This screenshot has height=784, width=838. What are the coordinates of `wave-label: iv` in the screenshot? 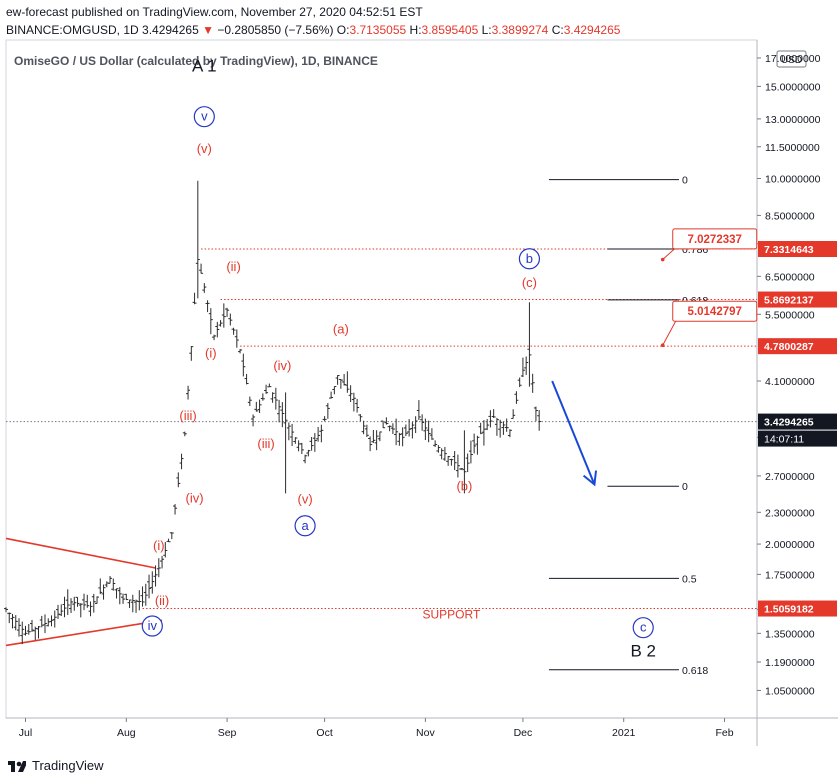 It's located at (153, 625).